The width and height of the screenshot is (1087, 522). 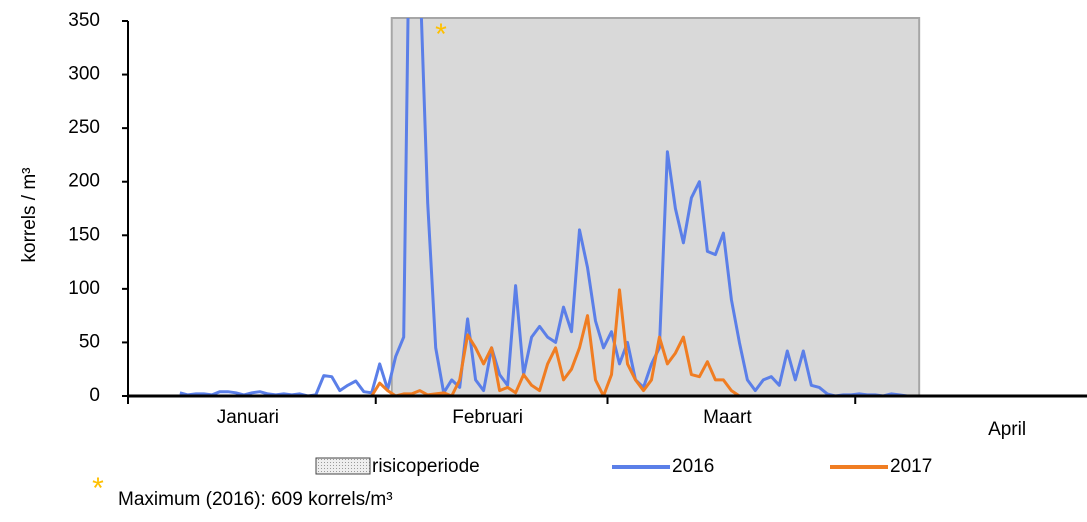 I want to click on y-tick-label: 100, so click(x=84, y=288).